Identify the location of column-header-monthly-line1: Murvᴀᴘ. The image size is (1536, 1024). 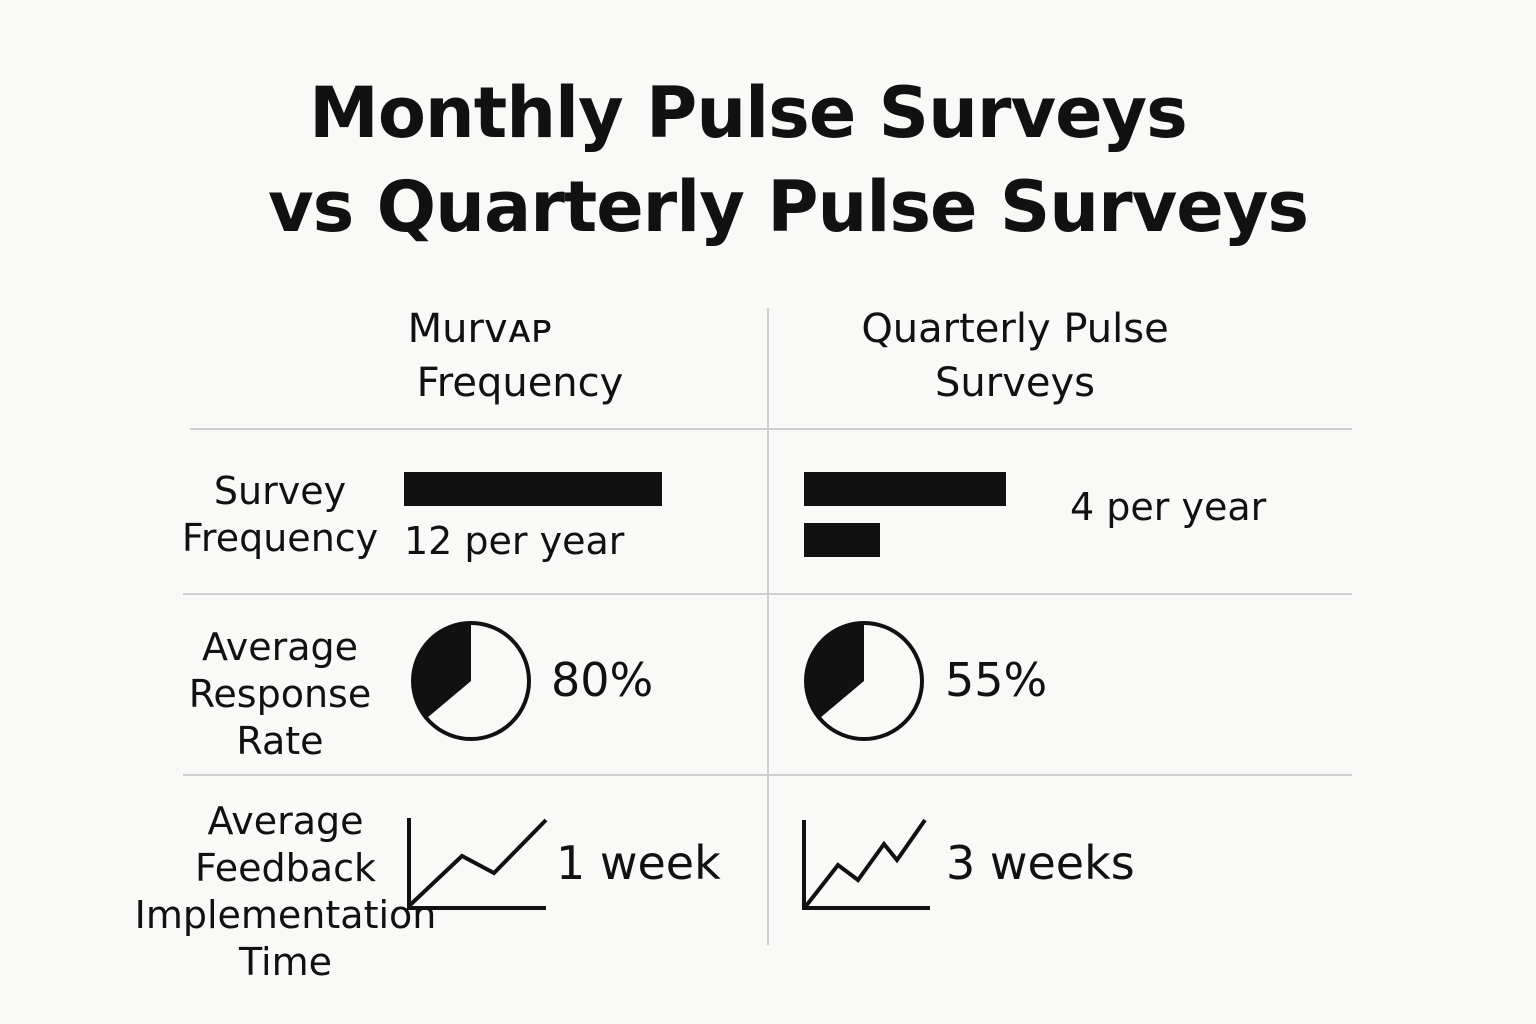
(480, 329).